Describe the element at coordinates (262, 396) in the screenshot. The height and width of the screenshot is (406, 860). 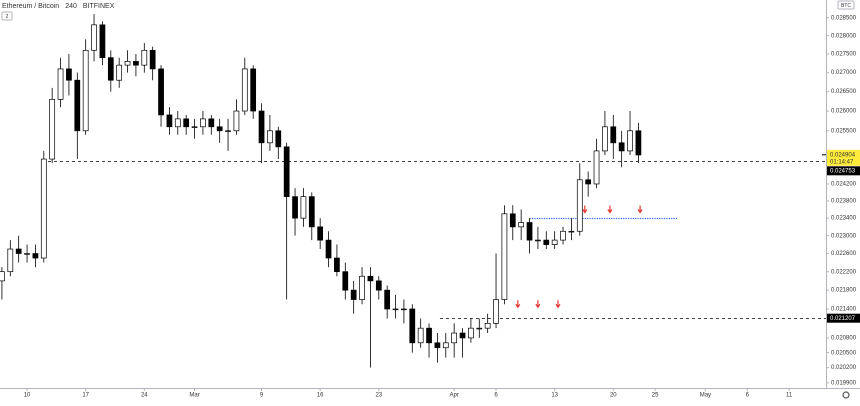
I see `x-tick-label: 9` at that location.